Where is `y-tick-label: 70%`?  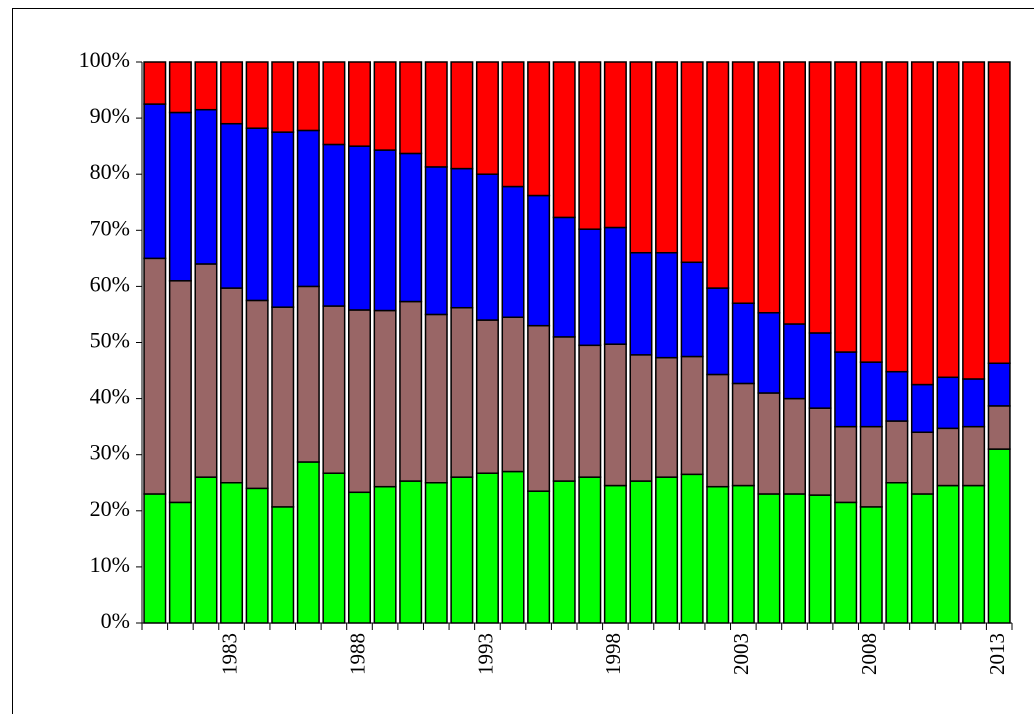
y-tick-label: 70% is located at coordinates (110, 227).